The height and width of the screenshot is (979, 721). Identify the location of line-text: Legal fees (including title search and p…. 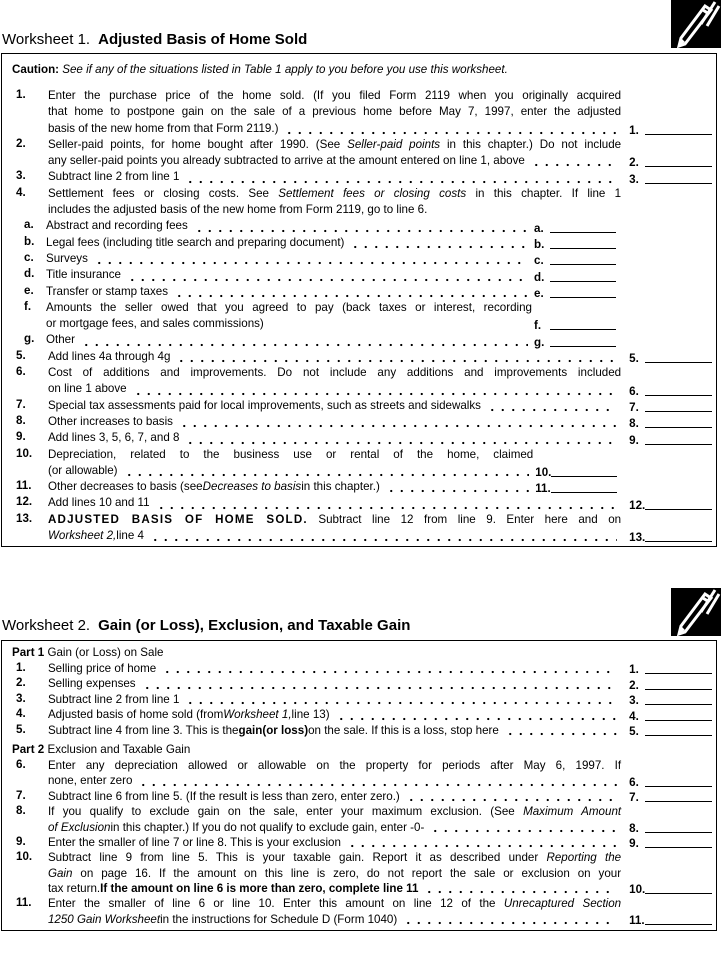
(289, 243).